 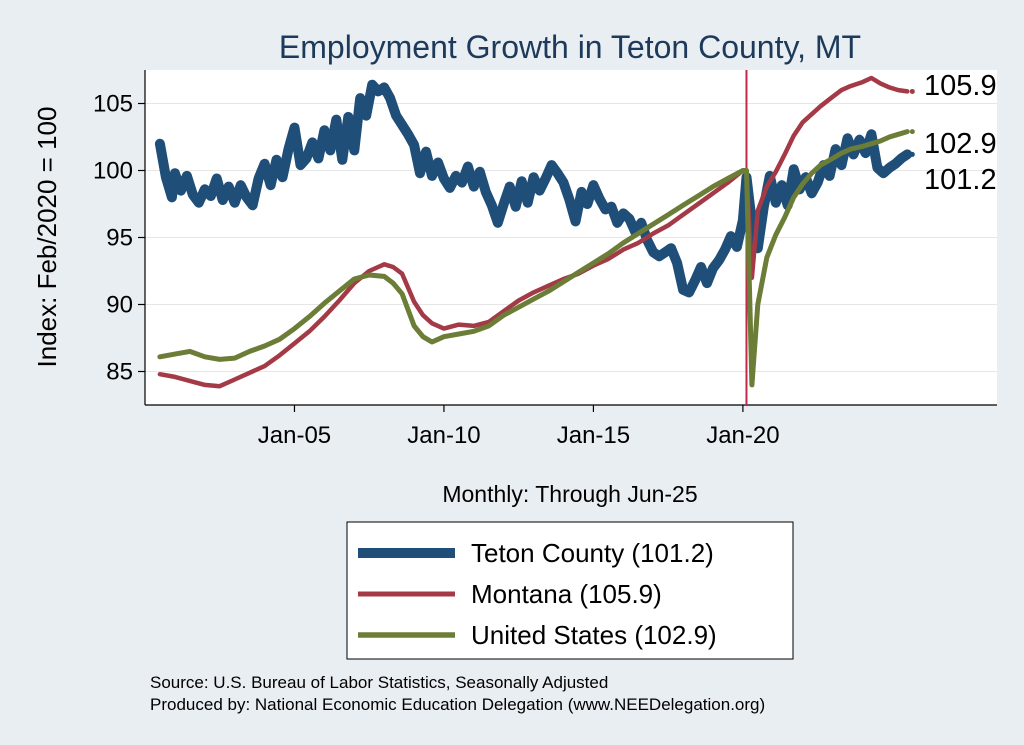 I want to click on y-tick-label-100: 100, so click(x=113, y=171).